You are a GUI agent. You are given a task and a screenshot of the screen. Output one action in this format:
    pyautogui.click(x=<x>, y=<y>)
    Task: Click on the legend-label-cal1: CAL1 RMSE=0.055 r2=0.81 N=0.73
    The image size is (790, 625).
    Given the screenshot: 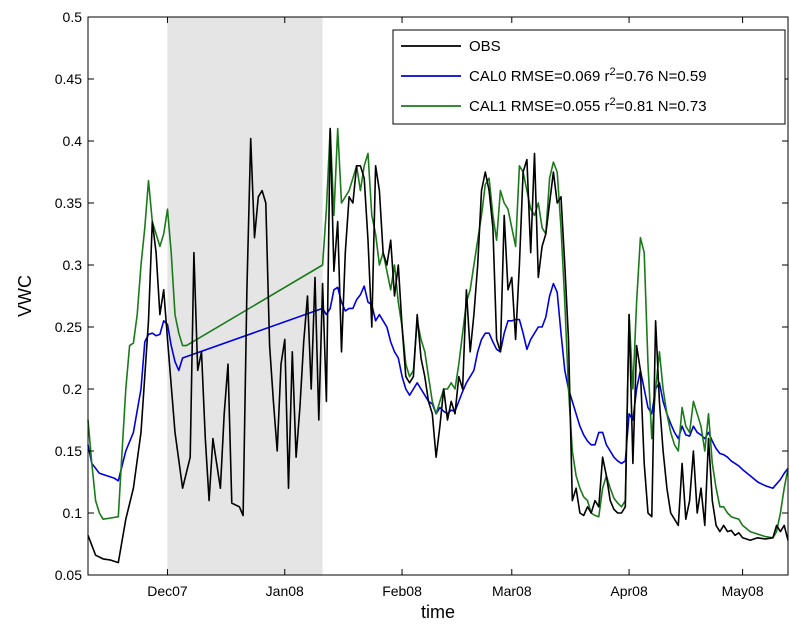 What is the action you would take?
    pyautogui.click(x=588, y=105)
    